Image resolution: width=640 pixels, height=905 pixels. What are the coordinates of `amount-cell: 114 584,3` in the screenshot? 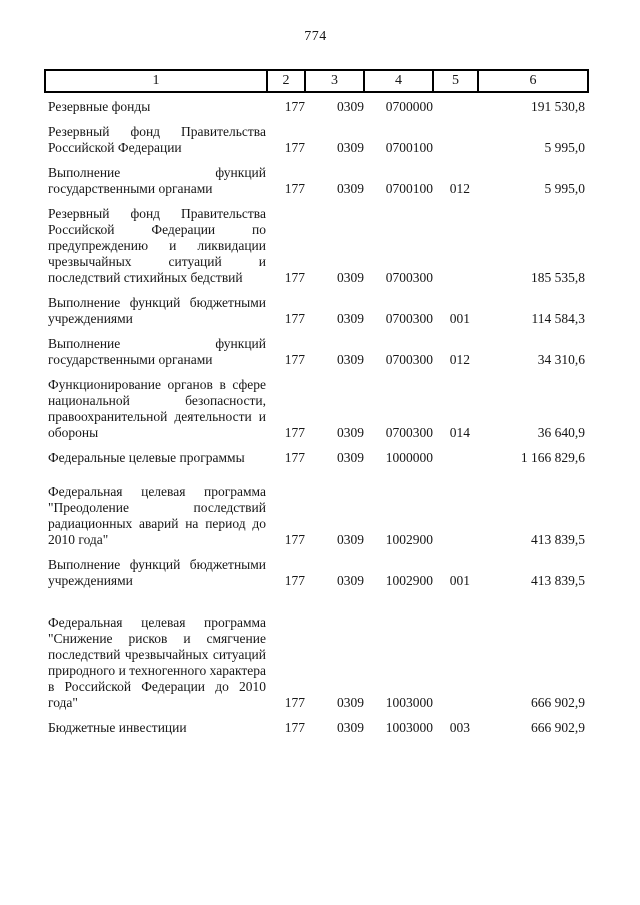 It's located at (558, 318).